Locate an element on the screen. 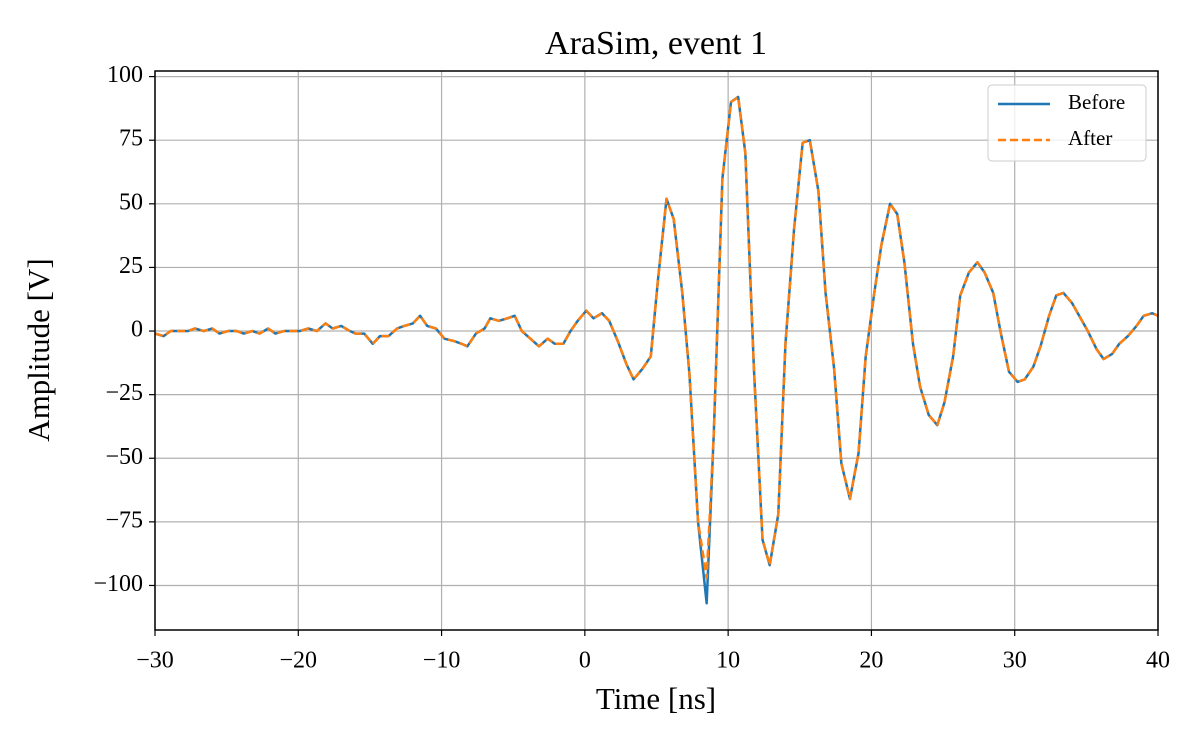 The height and width of the screenshot is (755, 1200). x-tick-label: 10 is located at coordinates (728, 661).